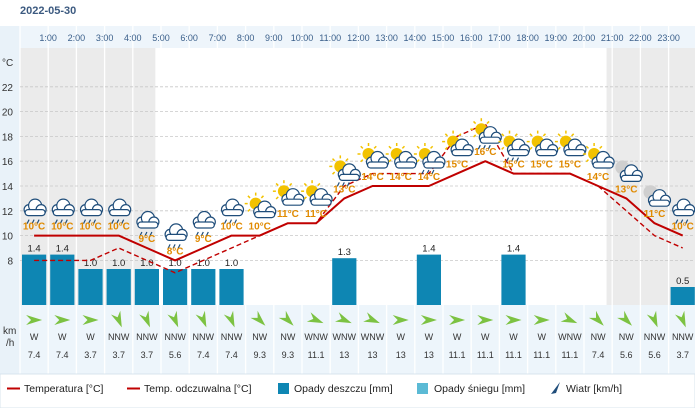 The height and width of the screenshot is (408, 695). Describe the element at coordinates (584, 38) in the screenshot. I see `hour-label: 20:00` at that location.